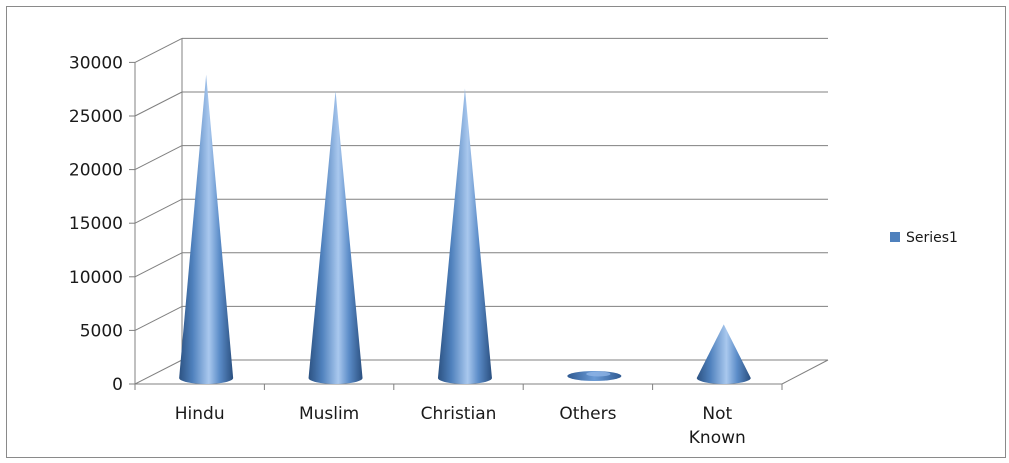 This screenshot has width=1009, height=463. I want to click on y-tick-labels: 0 5000 10000 15000 20000 25000 30000, so click(96, 224).